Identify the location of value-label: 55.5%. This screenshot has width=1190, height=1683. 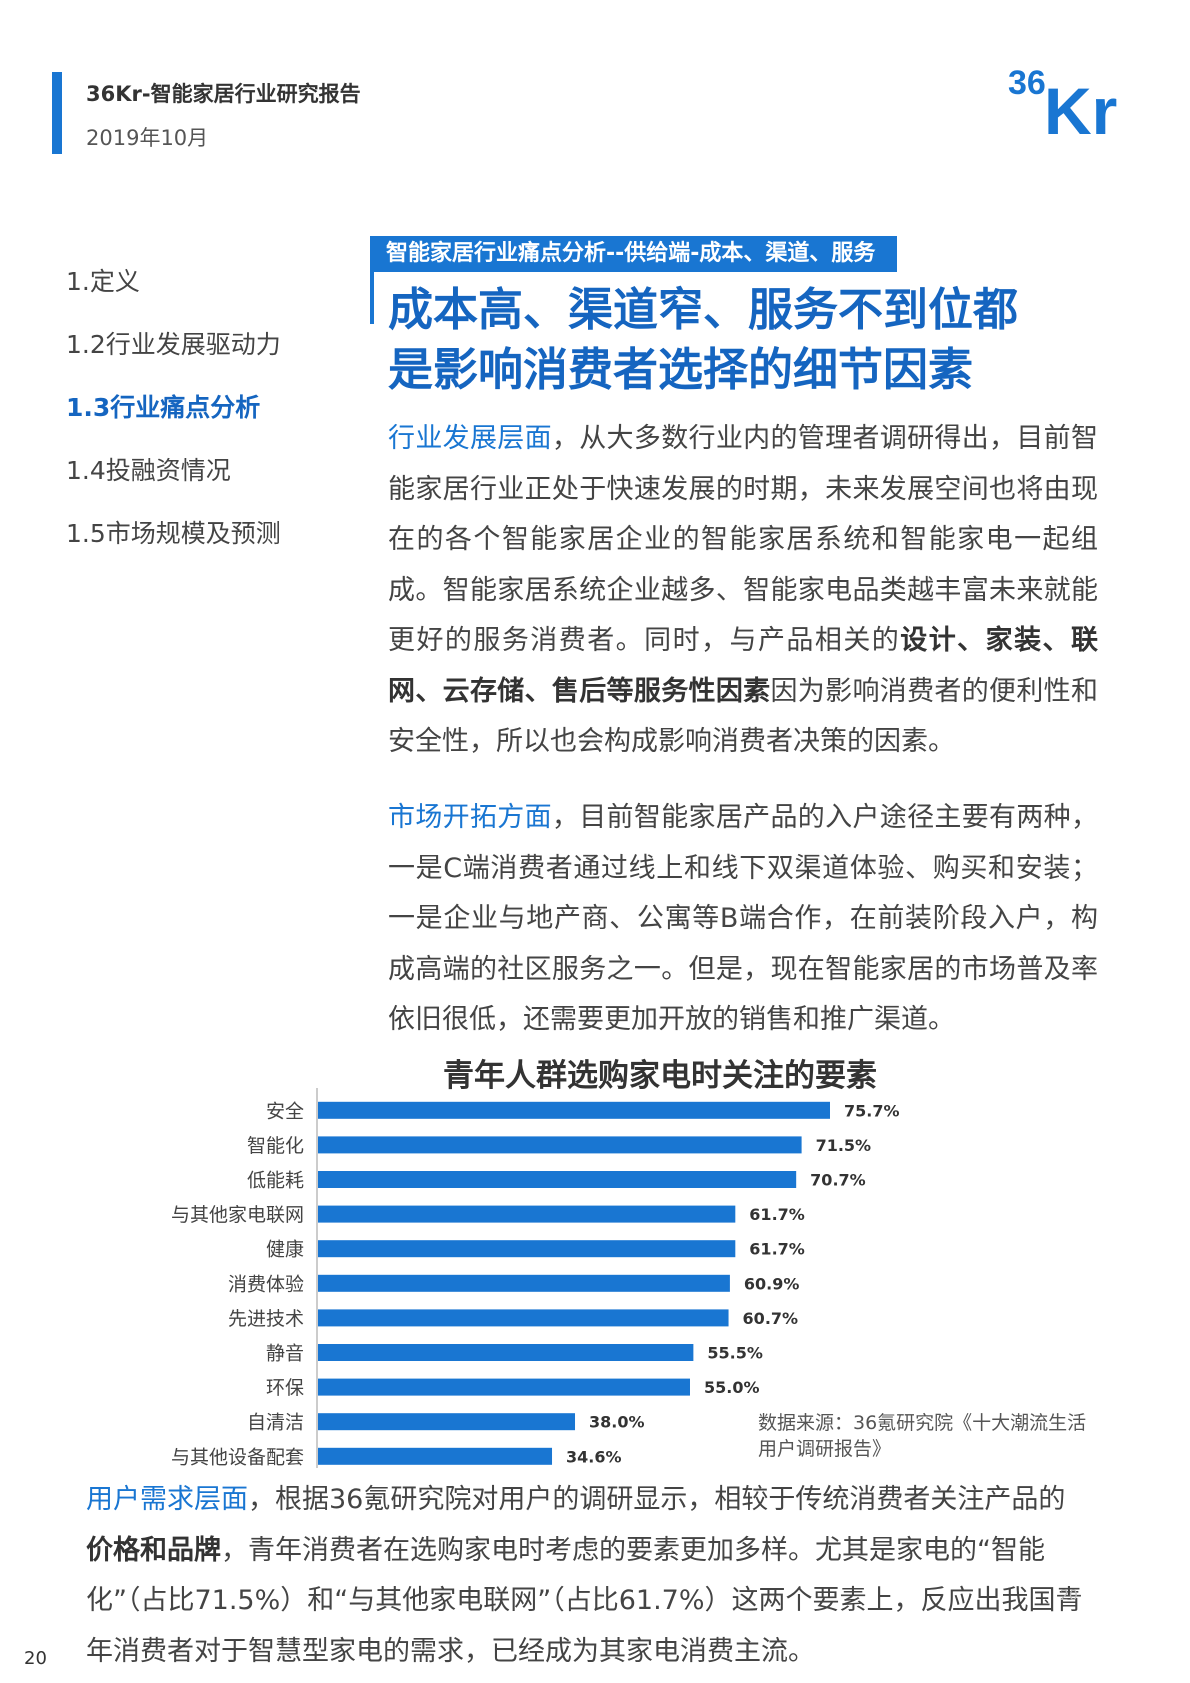
(735, 1353).